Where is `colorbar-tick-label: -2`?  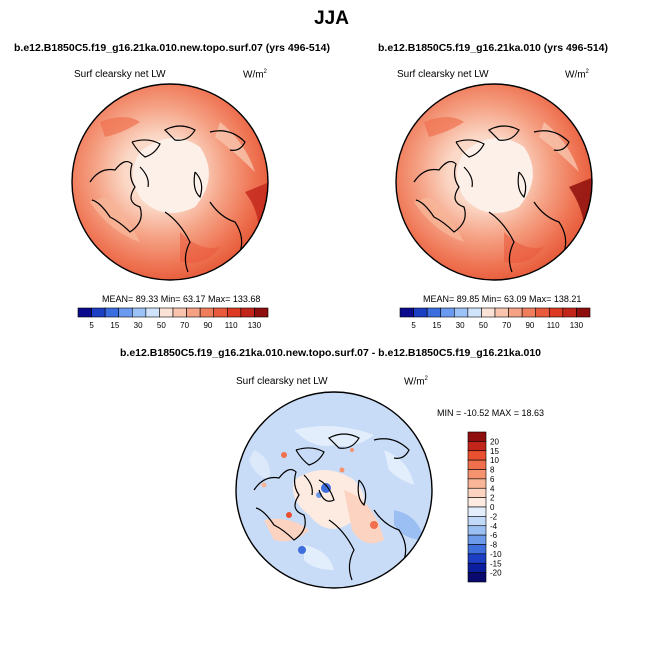
colorbar-tick-label: -2 is located at coordinates (494, 516).